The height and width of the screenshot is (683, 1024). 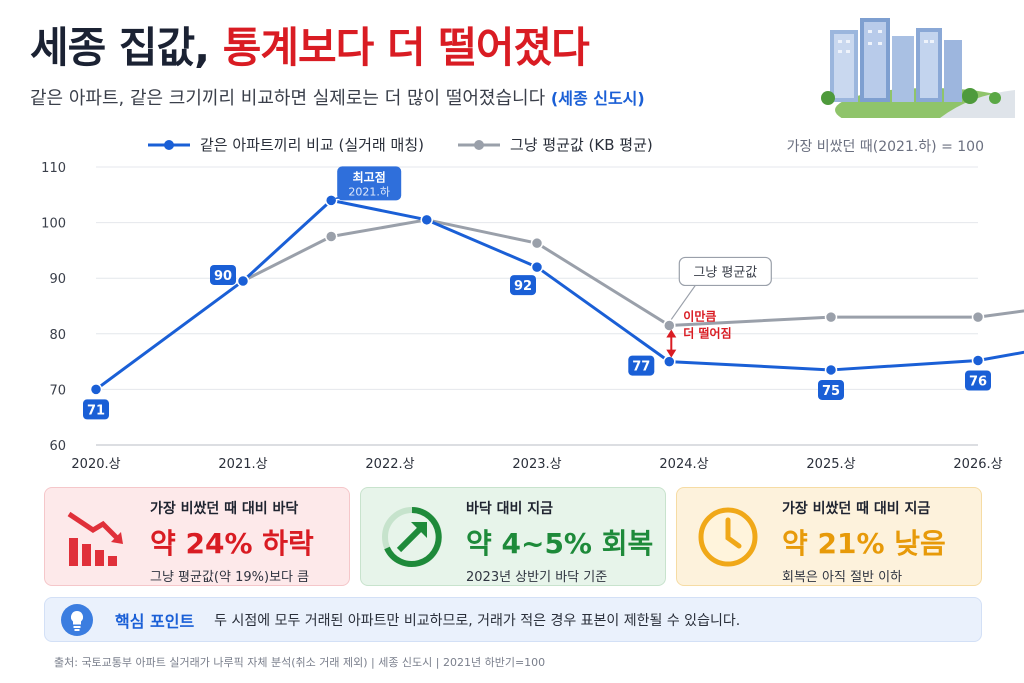 I want to click on x-tick-label: 2026.상, so click(x=977, y=464).